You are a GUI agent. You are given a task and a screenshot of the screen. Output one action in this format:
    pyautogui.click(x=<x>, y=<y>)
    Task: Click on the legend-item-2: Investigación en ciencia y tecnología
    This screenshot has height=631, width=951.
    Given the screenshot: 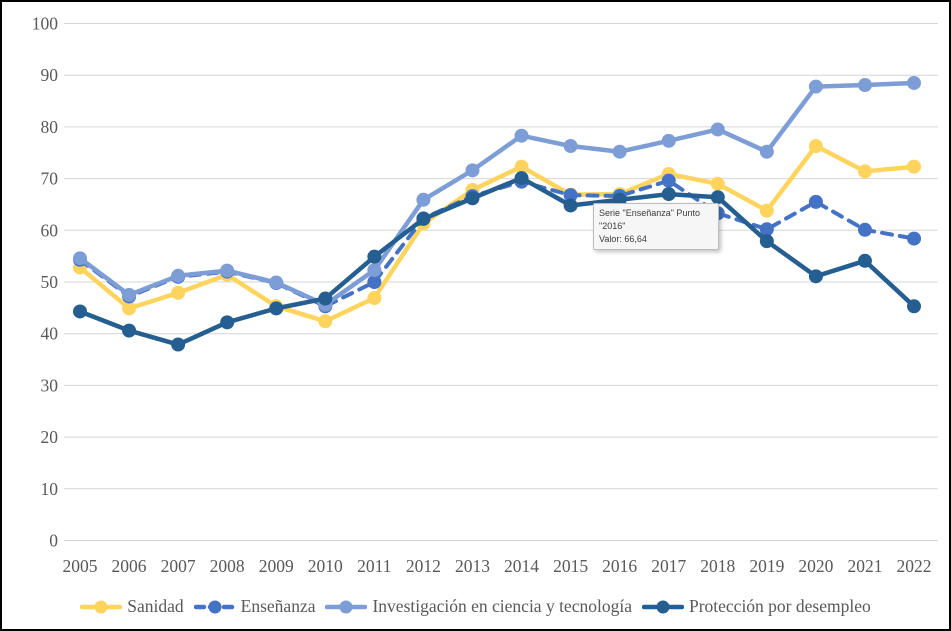 What is the action you would take?
    pyautogui.click(x=478, y=606)
    